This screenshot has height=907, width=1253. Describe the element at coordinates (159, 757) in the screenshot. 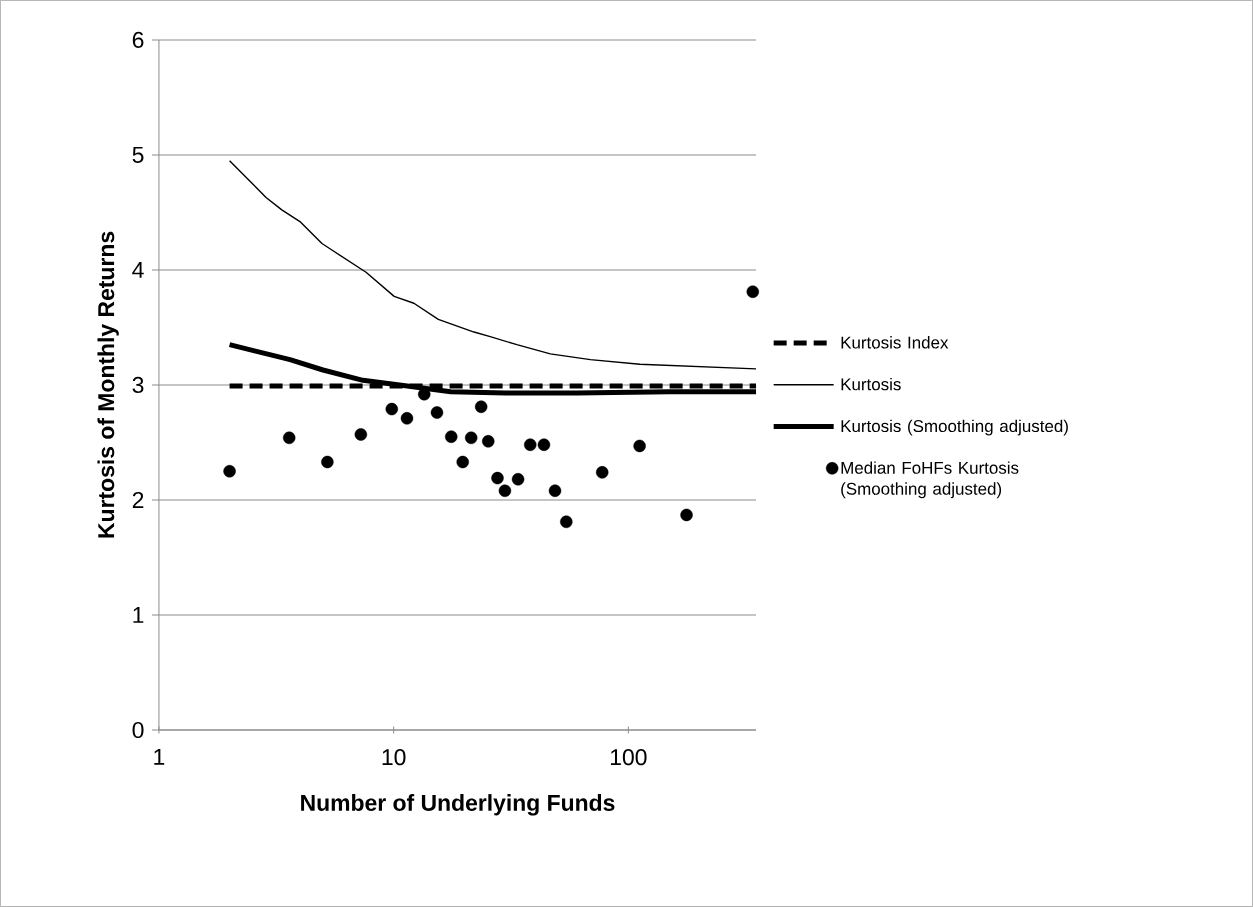

I see `x-tick-label: 1` at that location.